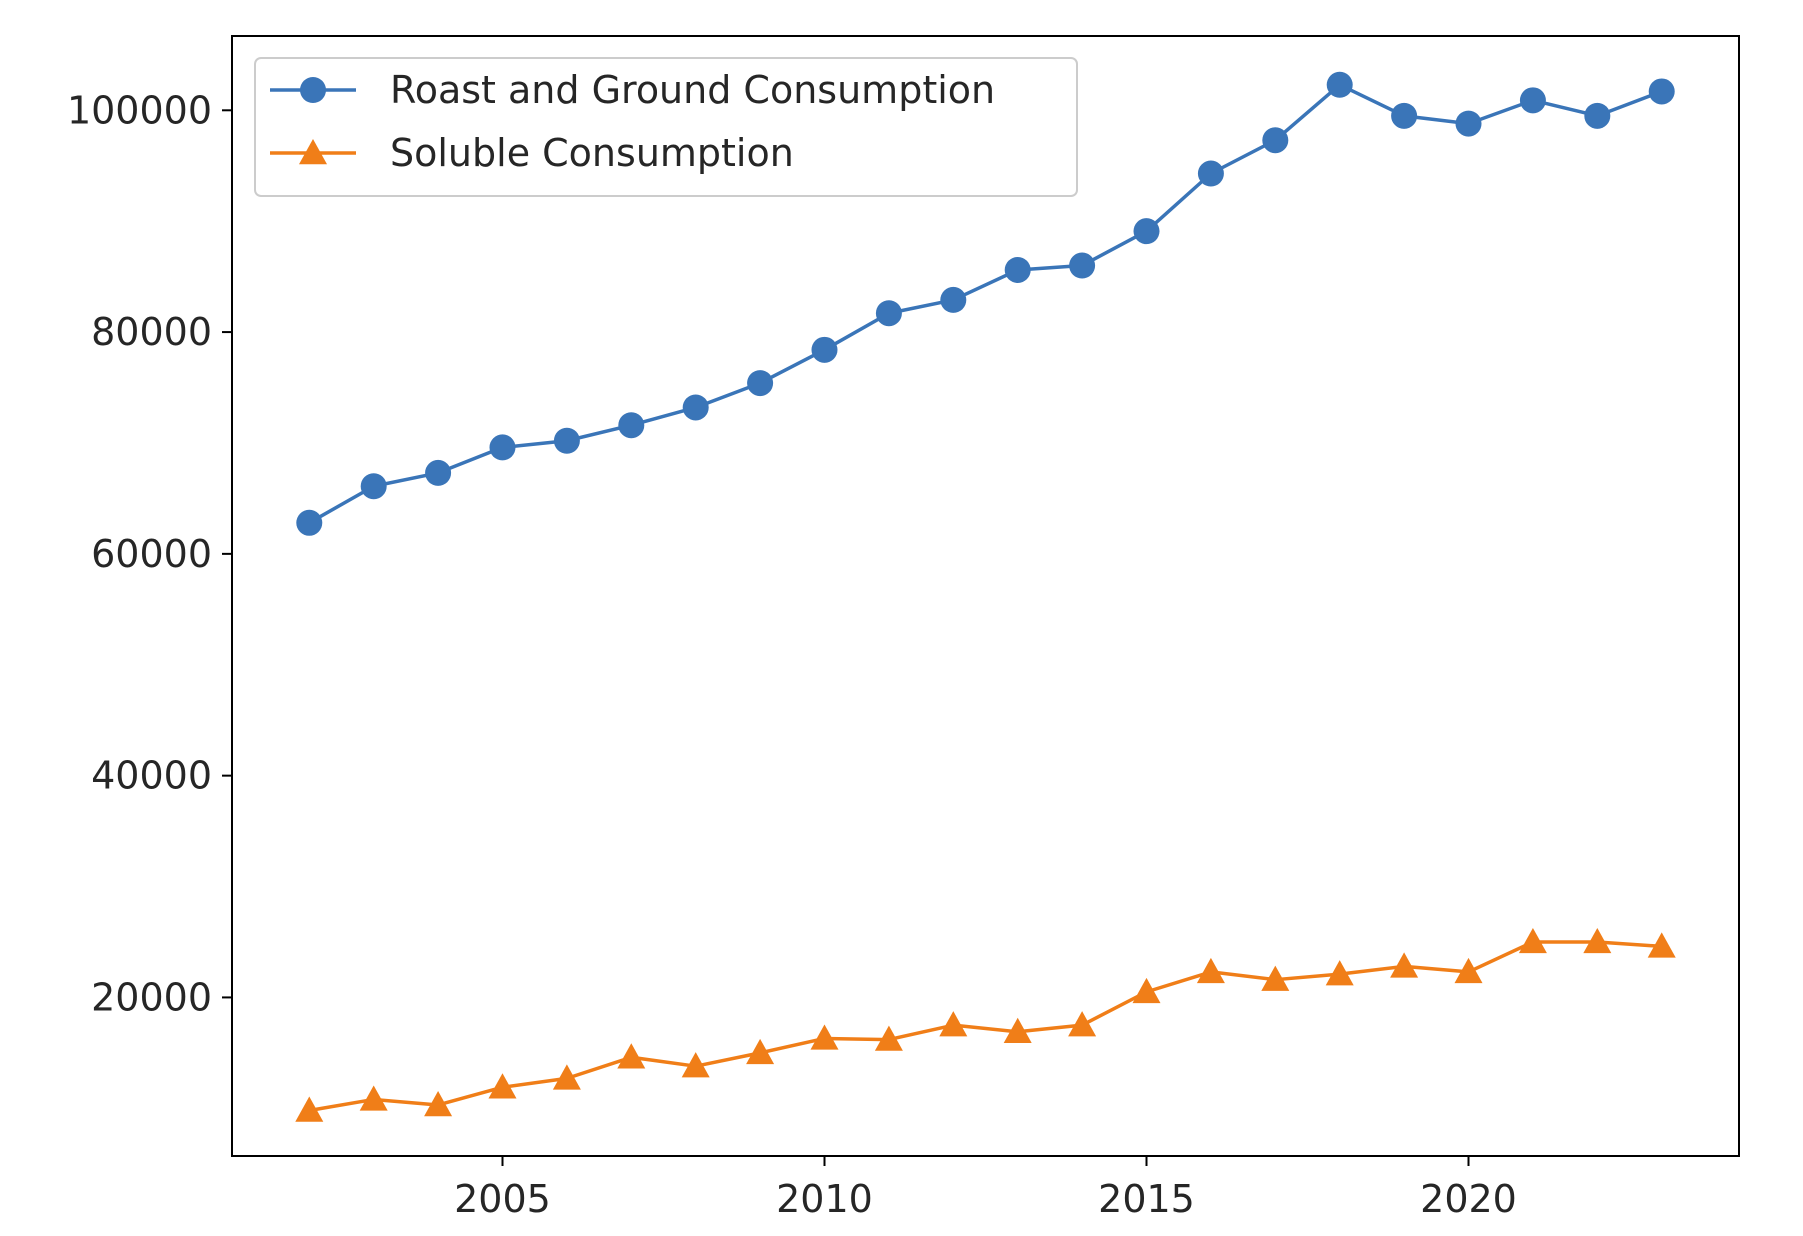 Image resolution: width=1803 pixels, height=1236 pixels. What do you see at coordinates (1468, 123) in the screenshot?
I see `data-point-roast-ground-2020` at bounding box center [1468, 123].